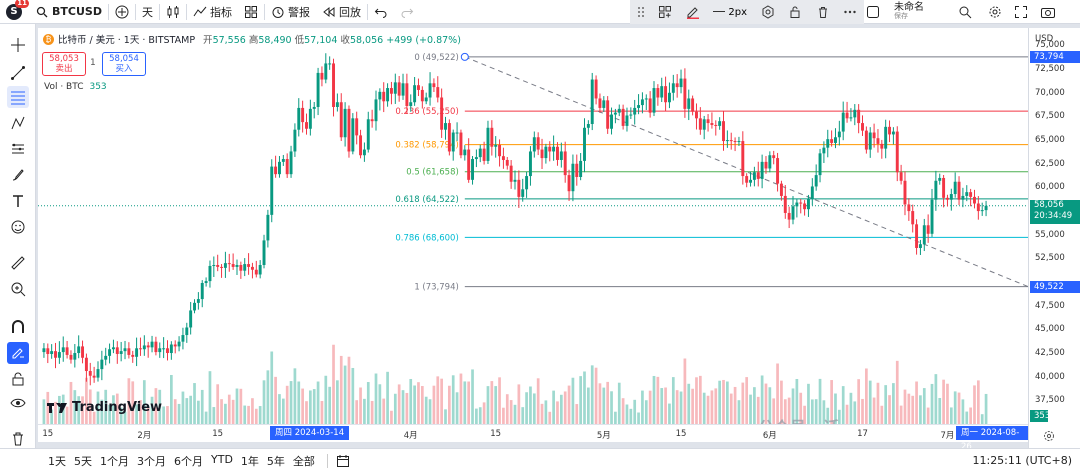 Image resolution: width=1080 pixels, height=472 pixels. I want to click on drag-handle-icon, so click(641, 12).